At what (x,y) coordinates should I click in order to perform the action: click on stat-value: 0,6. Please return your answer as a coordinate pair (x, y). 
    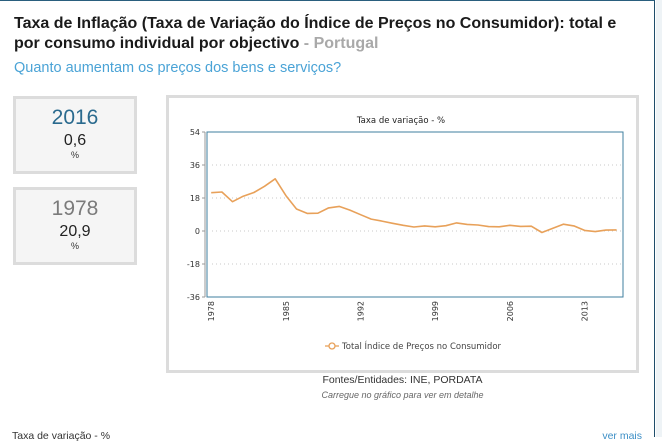
    Looking at the image, I should click on (75, 140).